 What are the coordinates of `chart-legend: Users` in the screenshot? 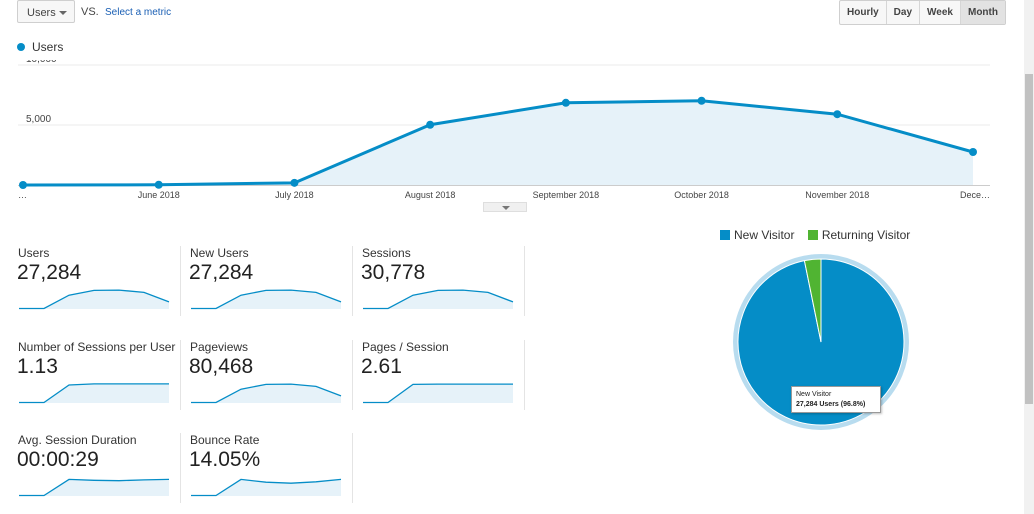 It's located at (40, 47).